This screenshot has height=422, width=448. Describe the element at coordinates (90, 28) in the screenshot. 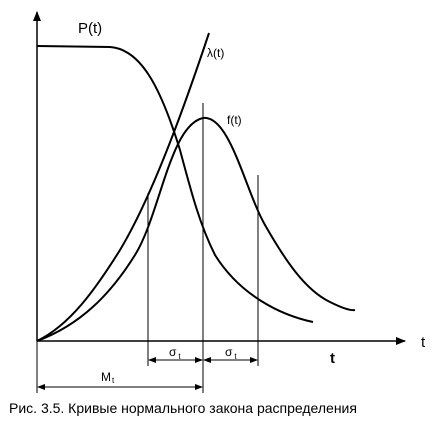

I see `p-curve-label: P(t)` at that location.